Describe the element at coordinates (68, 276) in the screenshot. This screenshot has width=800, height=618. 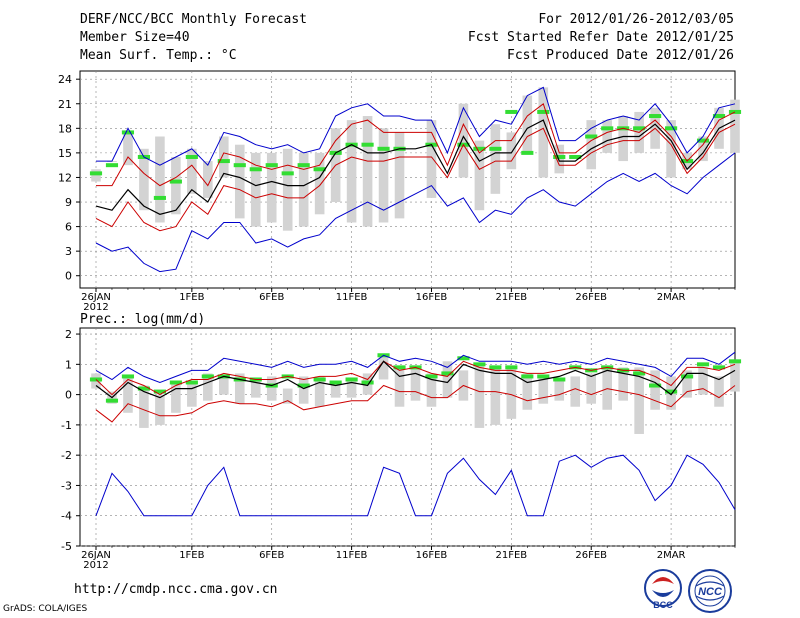
I see `y-tick-label: 0` at that location.